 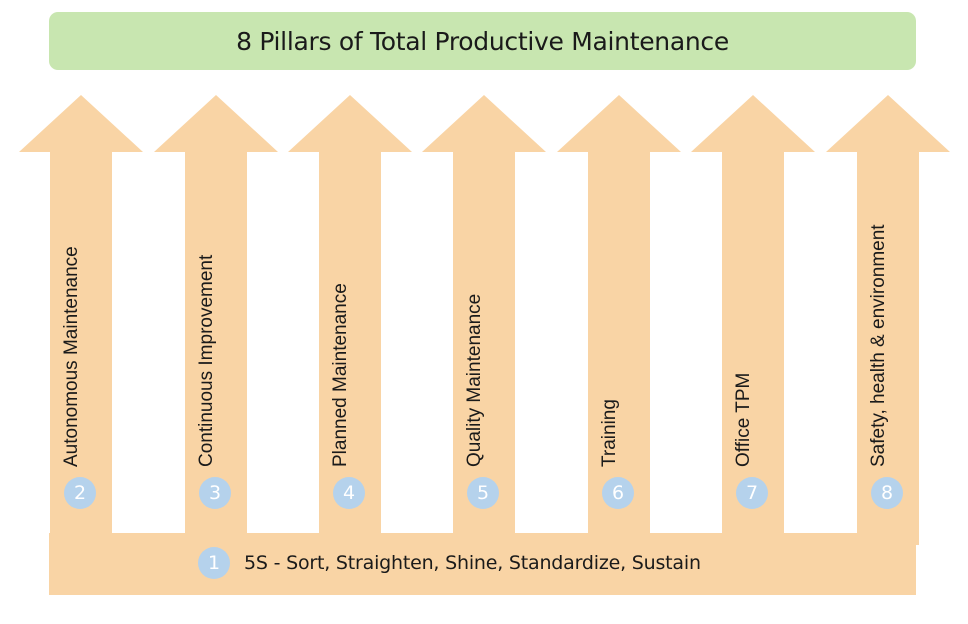 What do you see at coordinates (483, 493) in the screenshot?
I see `pillar-number-badge: 5` at bounding box center [483, 493].